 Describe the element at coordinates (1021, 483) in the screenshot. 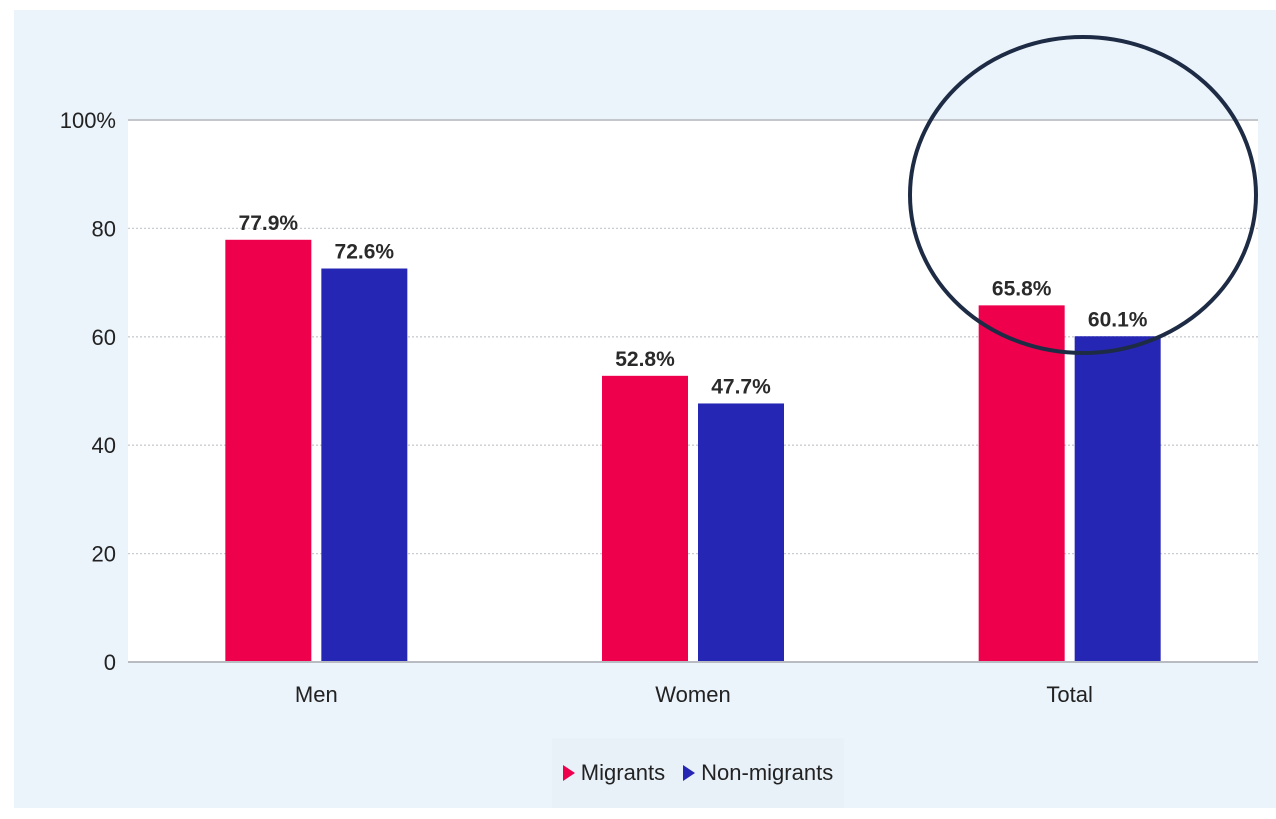

I see `bar-migrants-total` at that location.